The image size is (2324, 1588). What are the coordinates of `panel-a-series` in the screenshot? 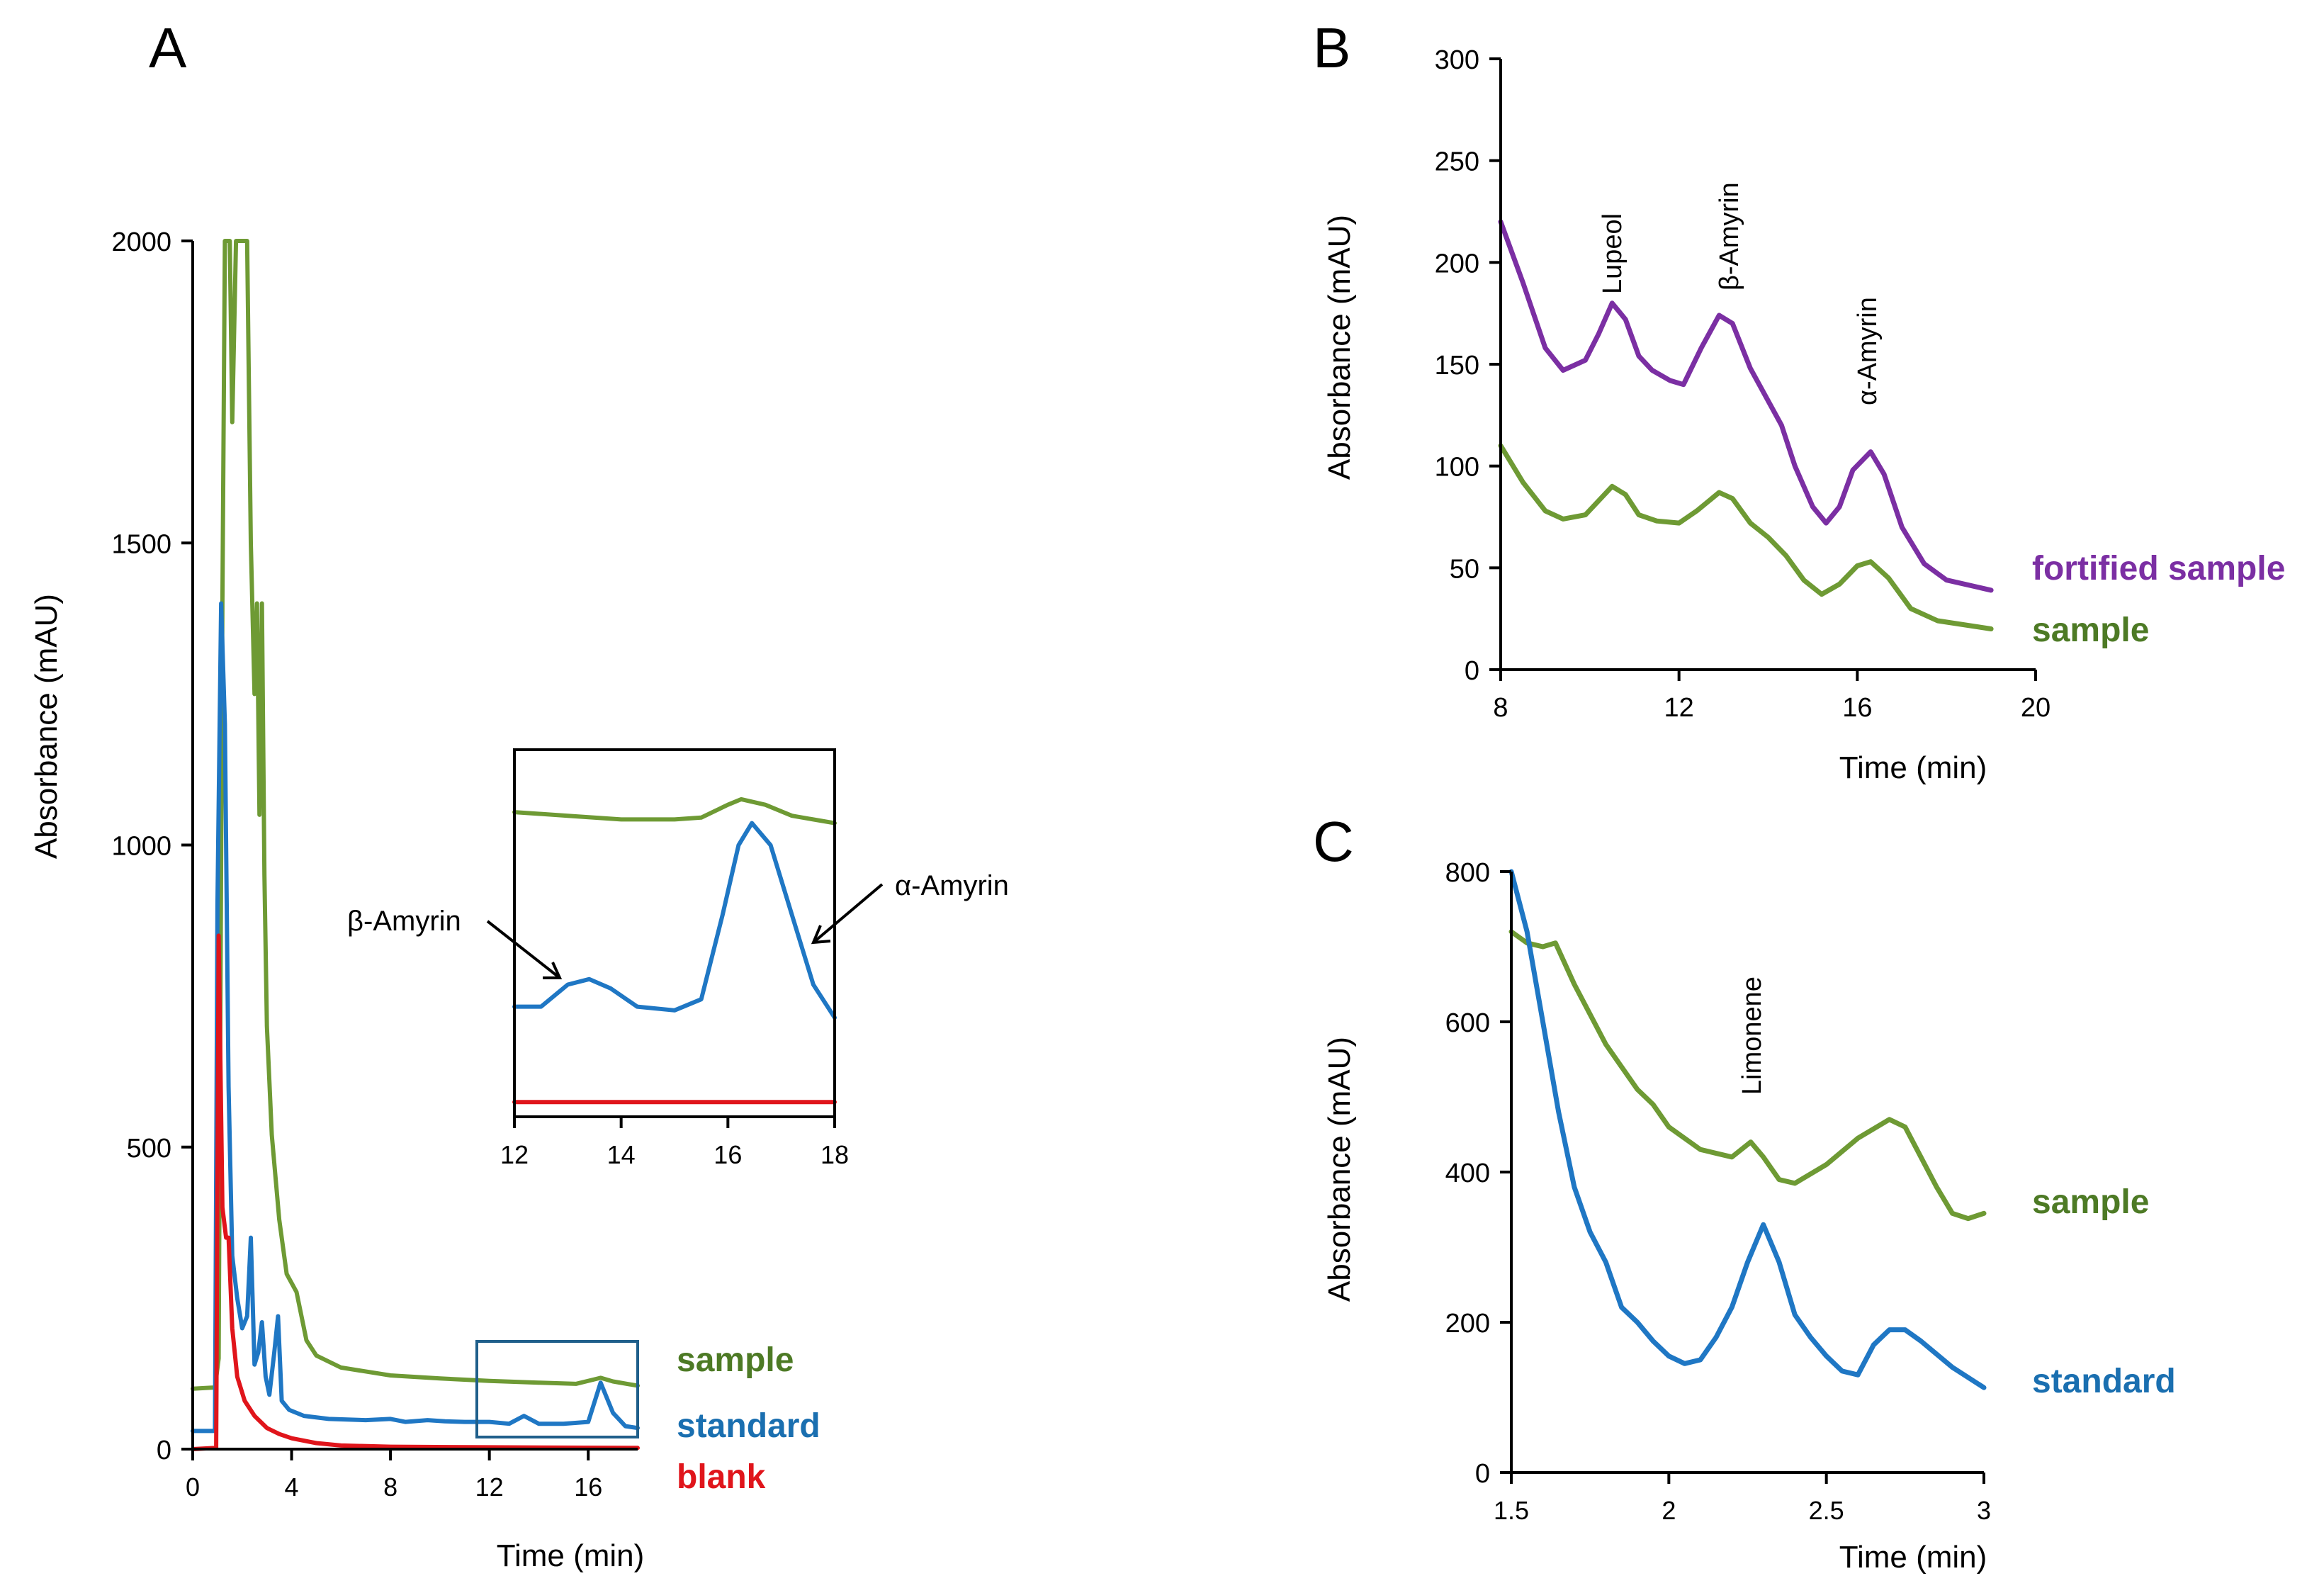 It's located at (415, 845).